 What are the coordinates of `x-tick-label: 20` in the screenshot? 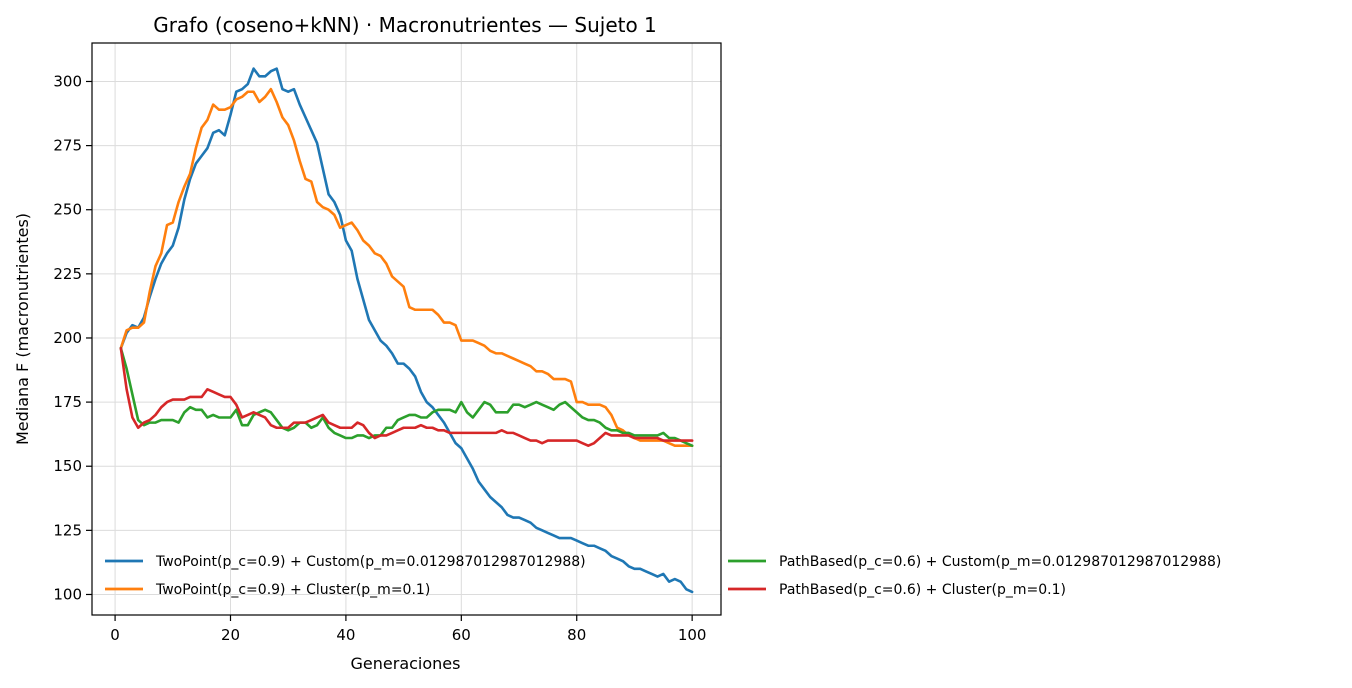 It's located at (230, 635).